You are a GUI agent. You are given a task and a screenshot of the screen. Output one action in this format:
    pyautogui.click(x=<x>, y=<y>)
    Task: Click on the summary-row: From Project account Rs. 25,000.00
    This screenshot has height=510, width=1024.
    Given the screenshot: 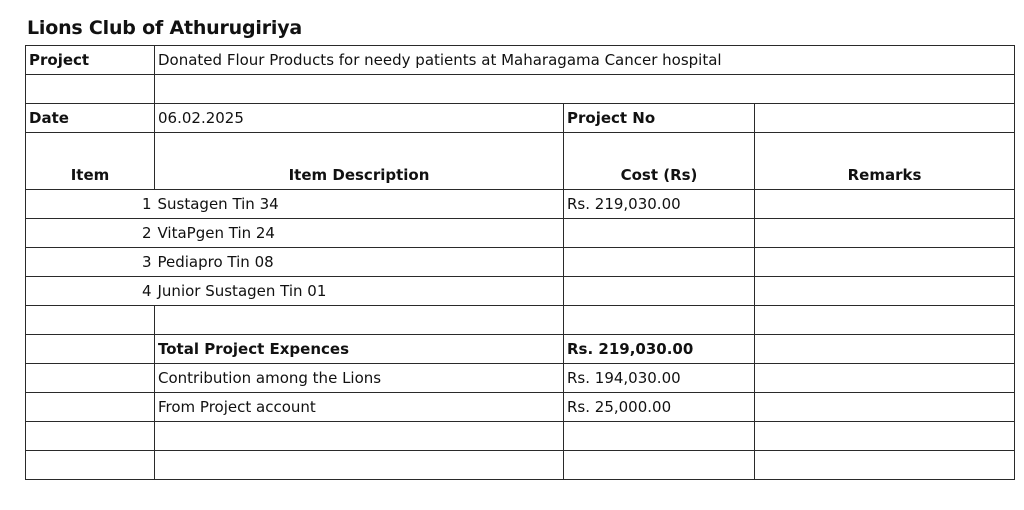 What is the action you would take?
    pyautogui.click(x=520, y=407)
    